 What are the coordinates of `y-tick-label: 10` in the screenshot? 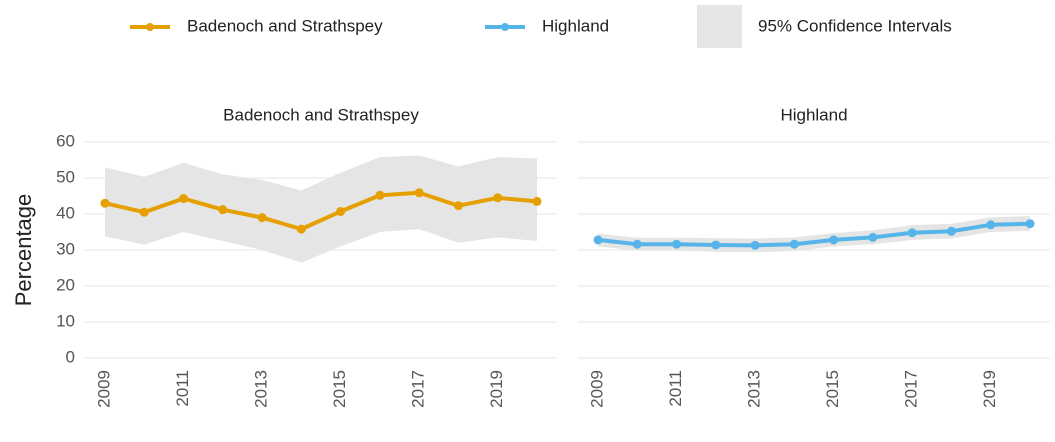 It's located at (65, 320).